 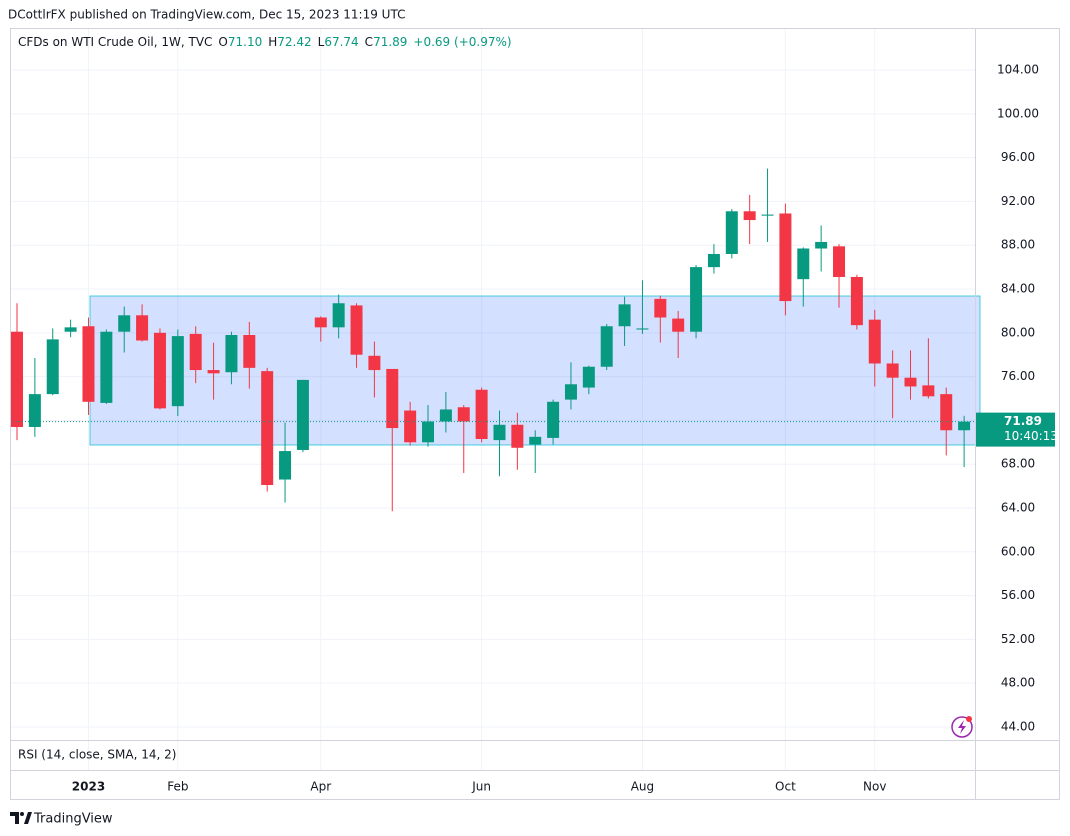 I want to click on x-tick-label: Apr, so click(x=320, y=787).